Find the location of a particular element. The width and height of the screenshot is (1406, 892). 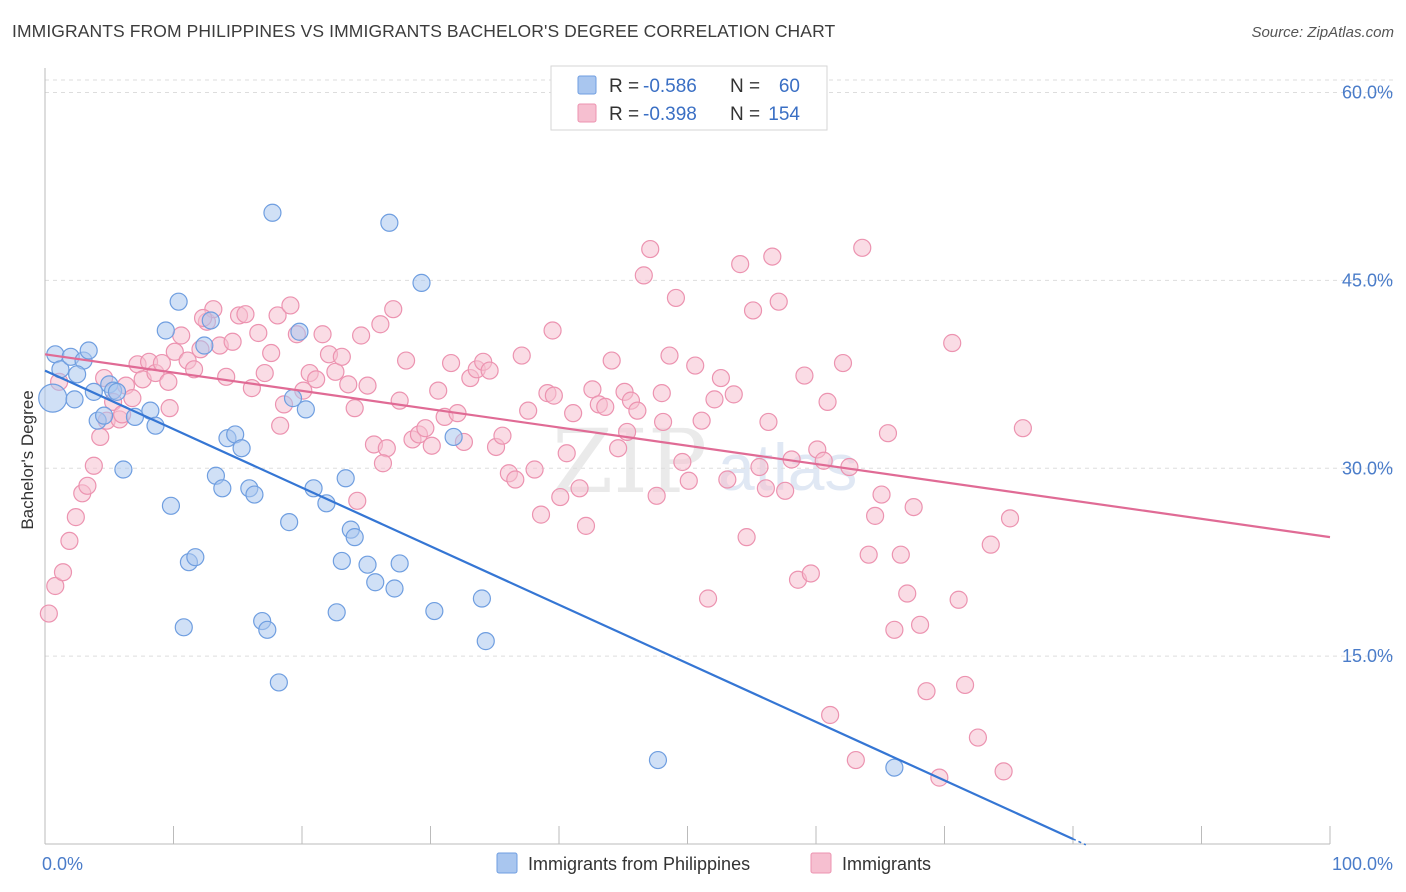

legend-n-label-1: N = is located at coordinates (745, 86).